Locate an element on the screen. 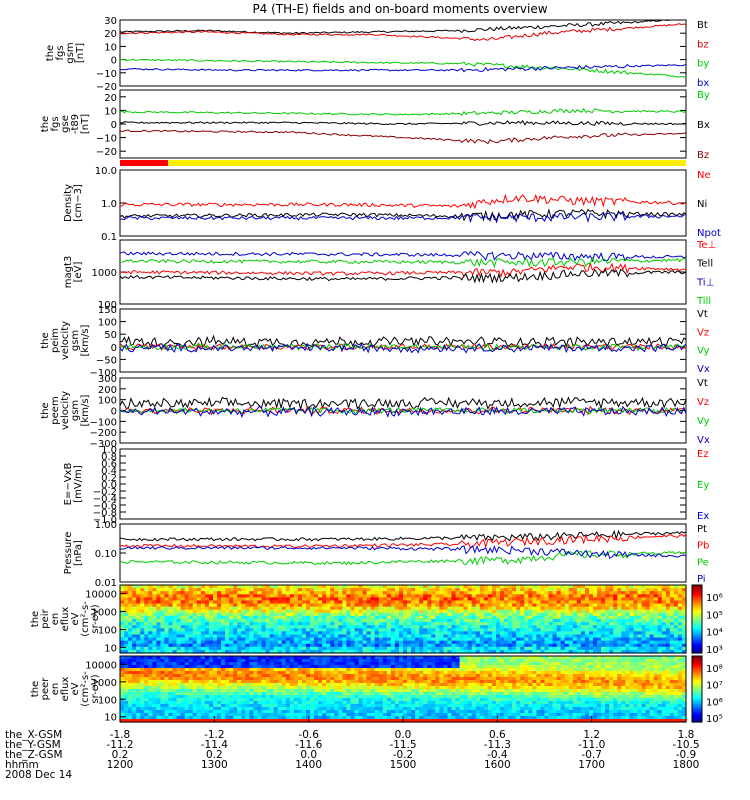 This screenshot has height=800, width=750. panel-frame is located at coordinates (403, 484).